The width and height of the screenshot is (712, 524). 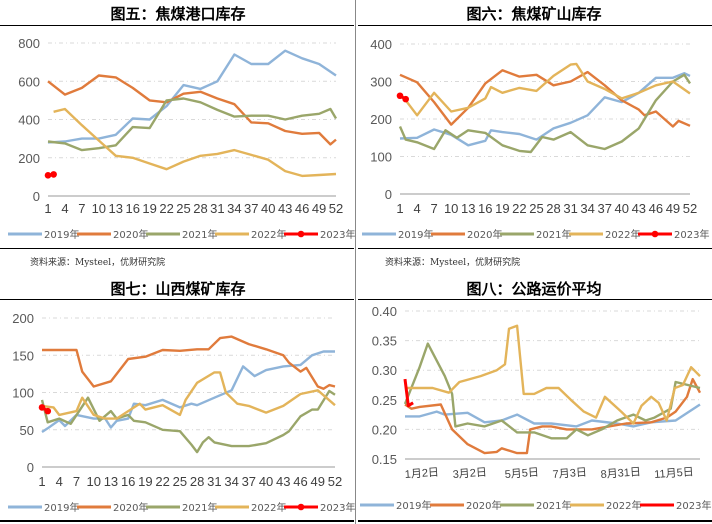 What do you see at coordinates (521, 474) in the screenshot?
I see `x-tick-label: 5月5日` at bounding box center [521, 474].